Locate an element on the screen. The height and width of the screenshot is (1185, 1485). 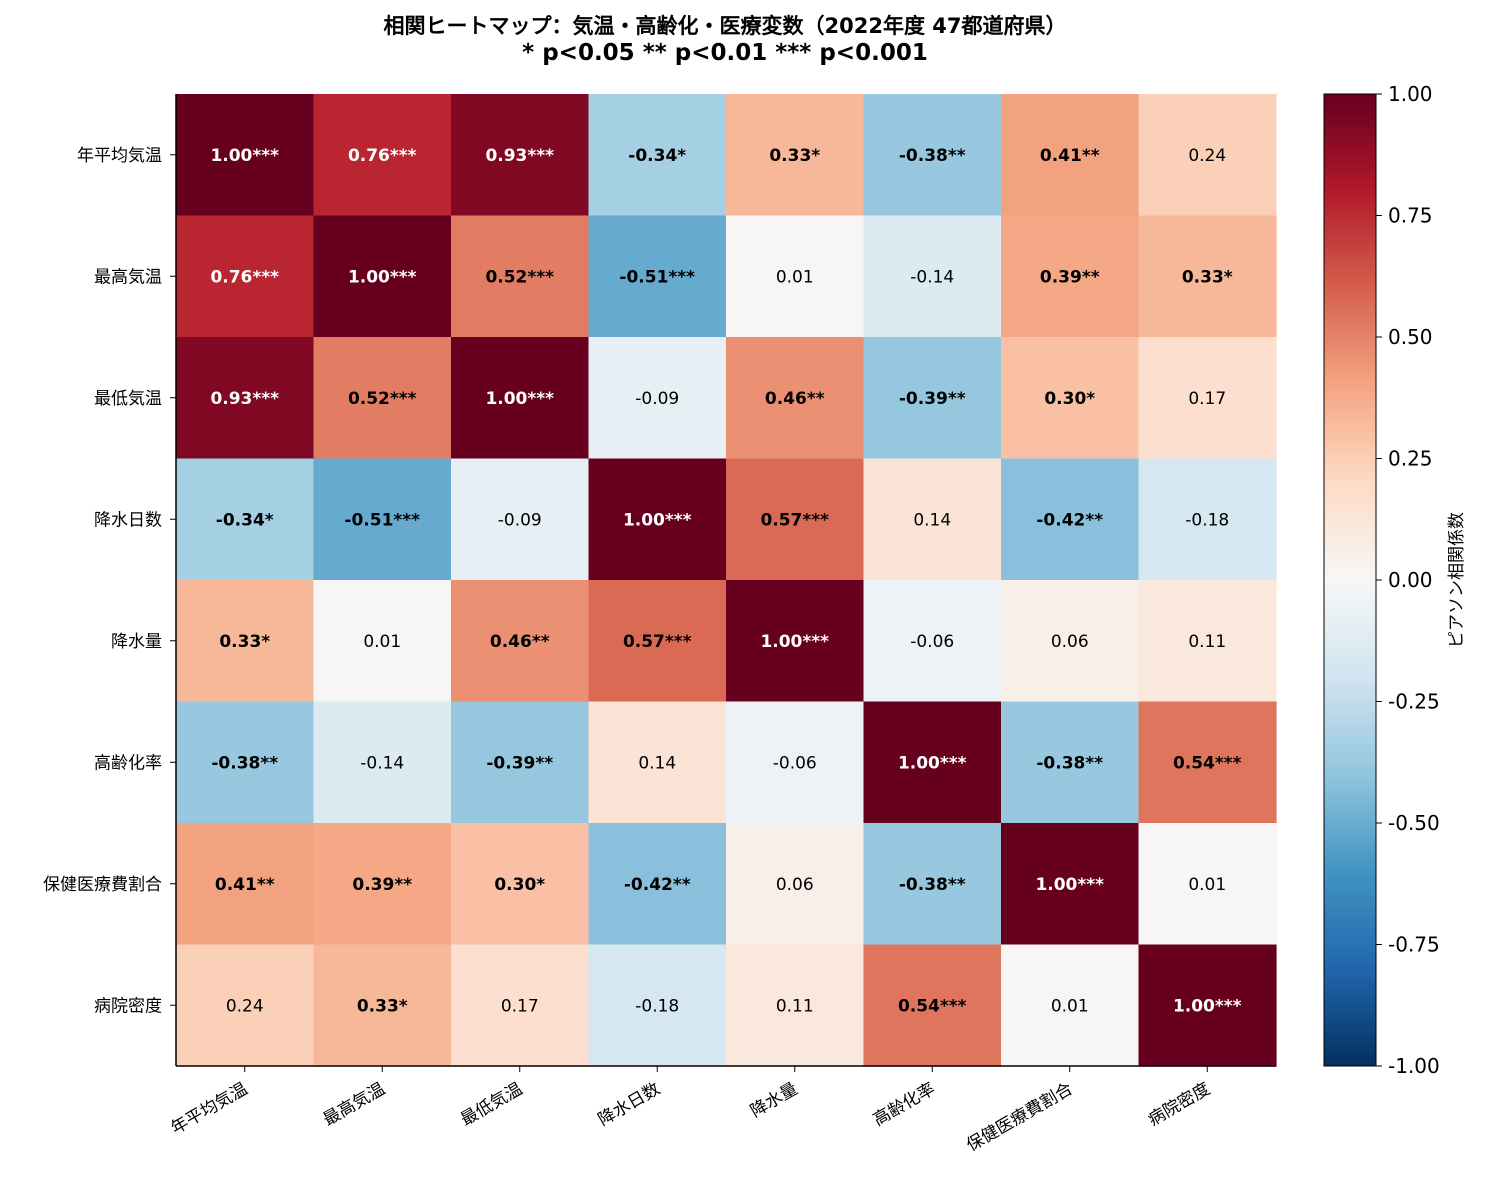
cell-value-label: -0.51*** is located at coordinates (657, 277).